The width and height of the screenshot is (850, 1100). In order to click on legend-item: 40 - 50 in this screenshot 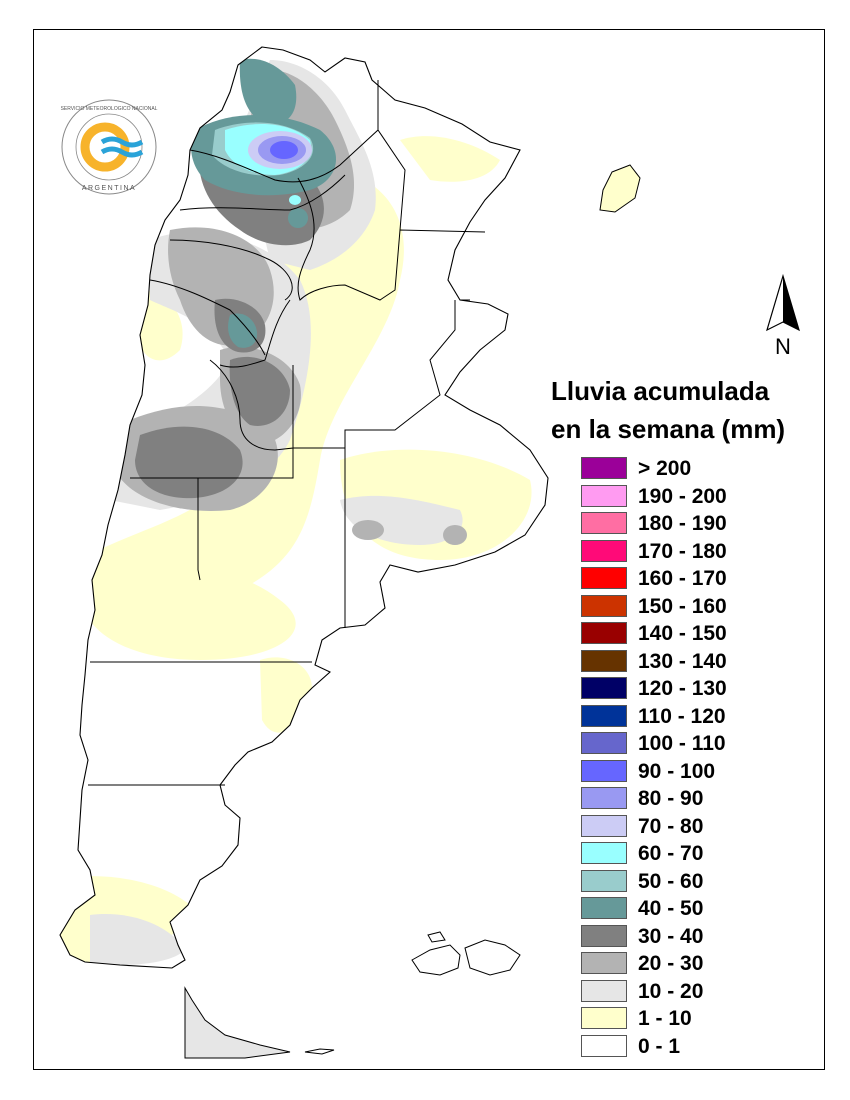, I will do `click(681, 909)`.